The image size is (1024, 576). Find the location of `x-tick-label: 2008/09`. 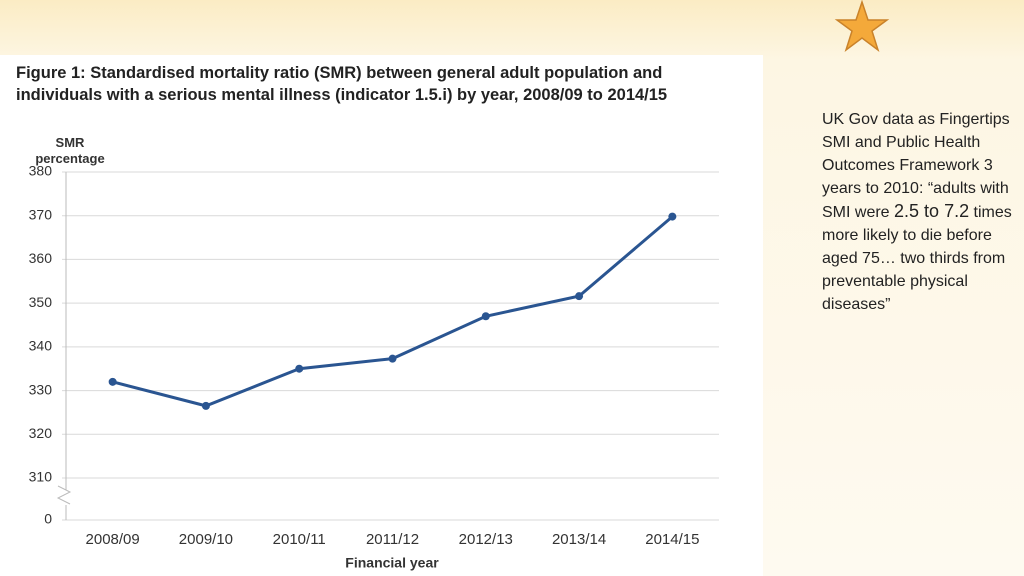

x-tick-label: 2008/09 is located at coordinates (113, 539).